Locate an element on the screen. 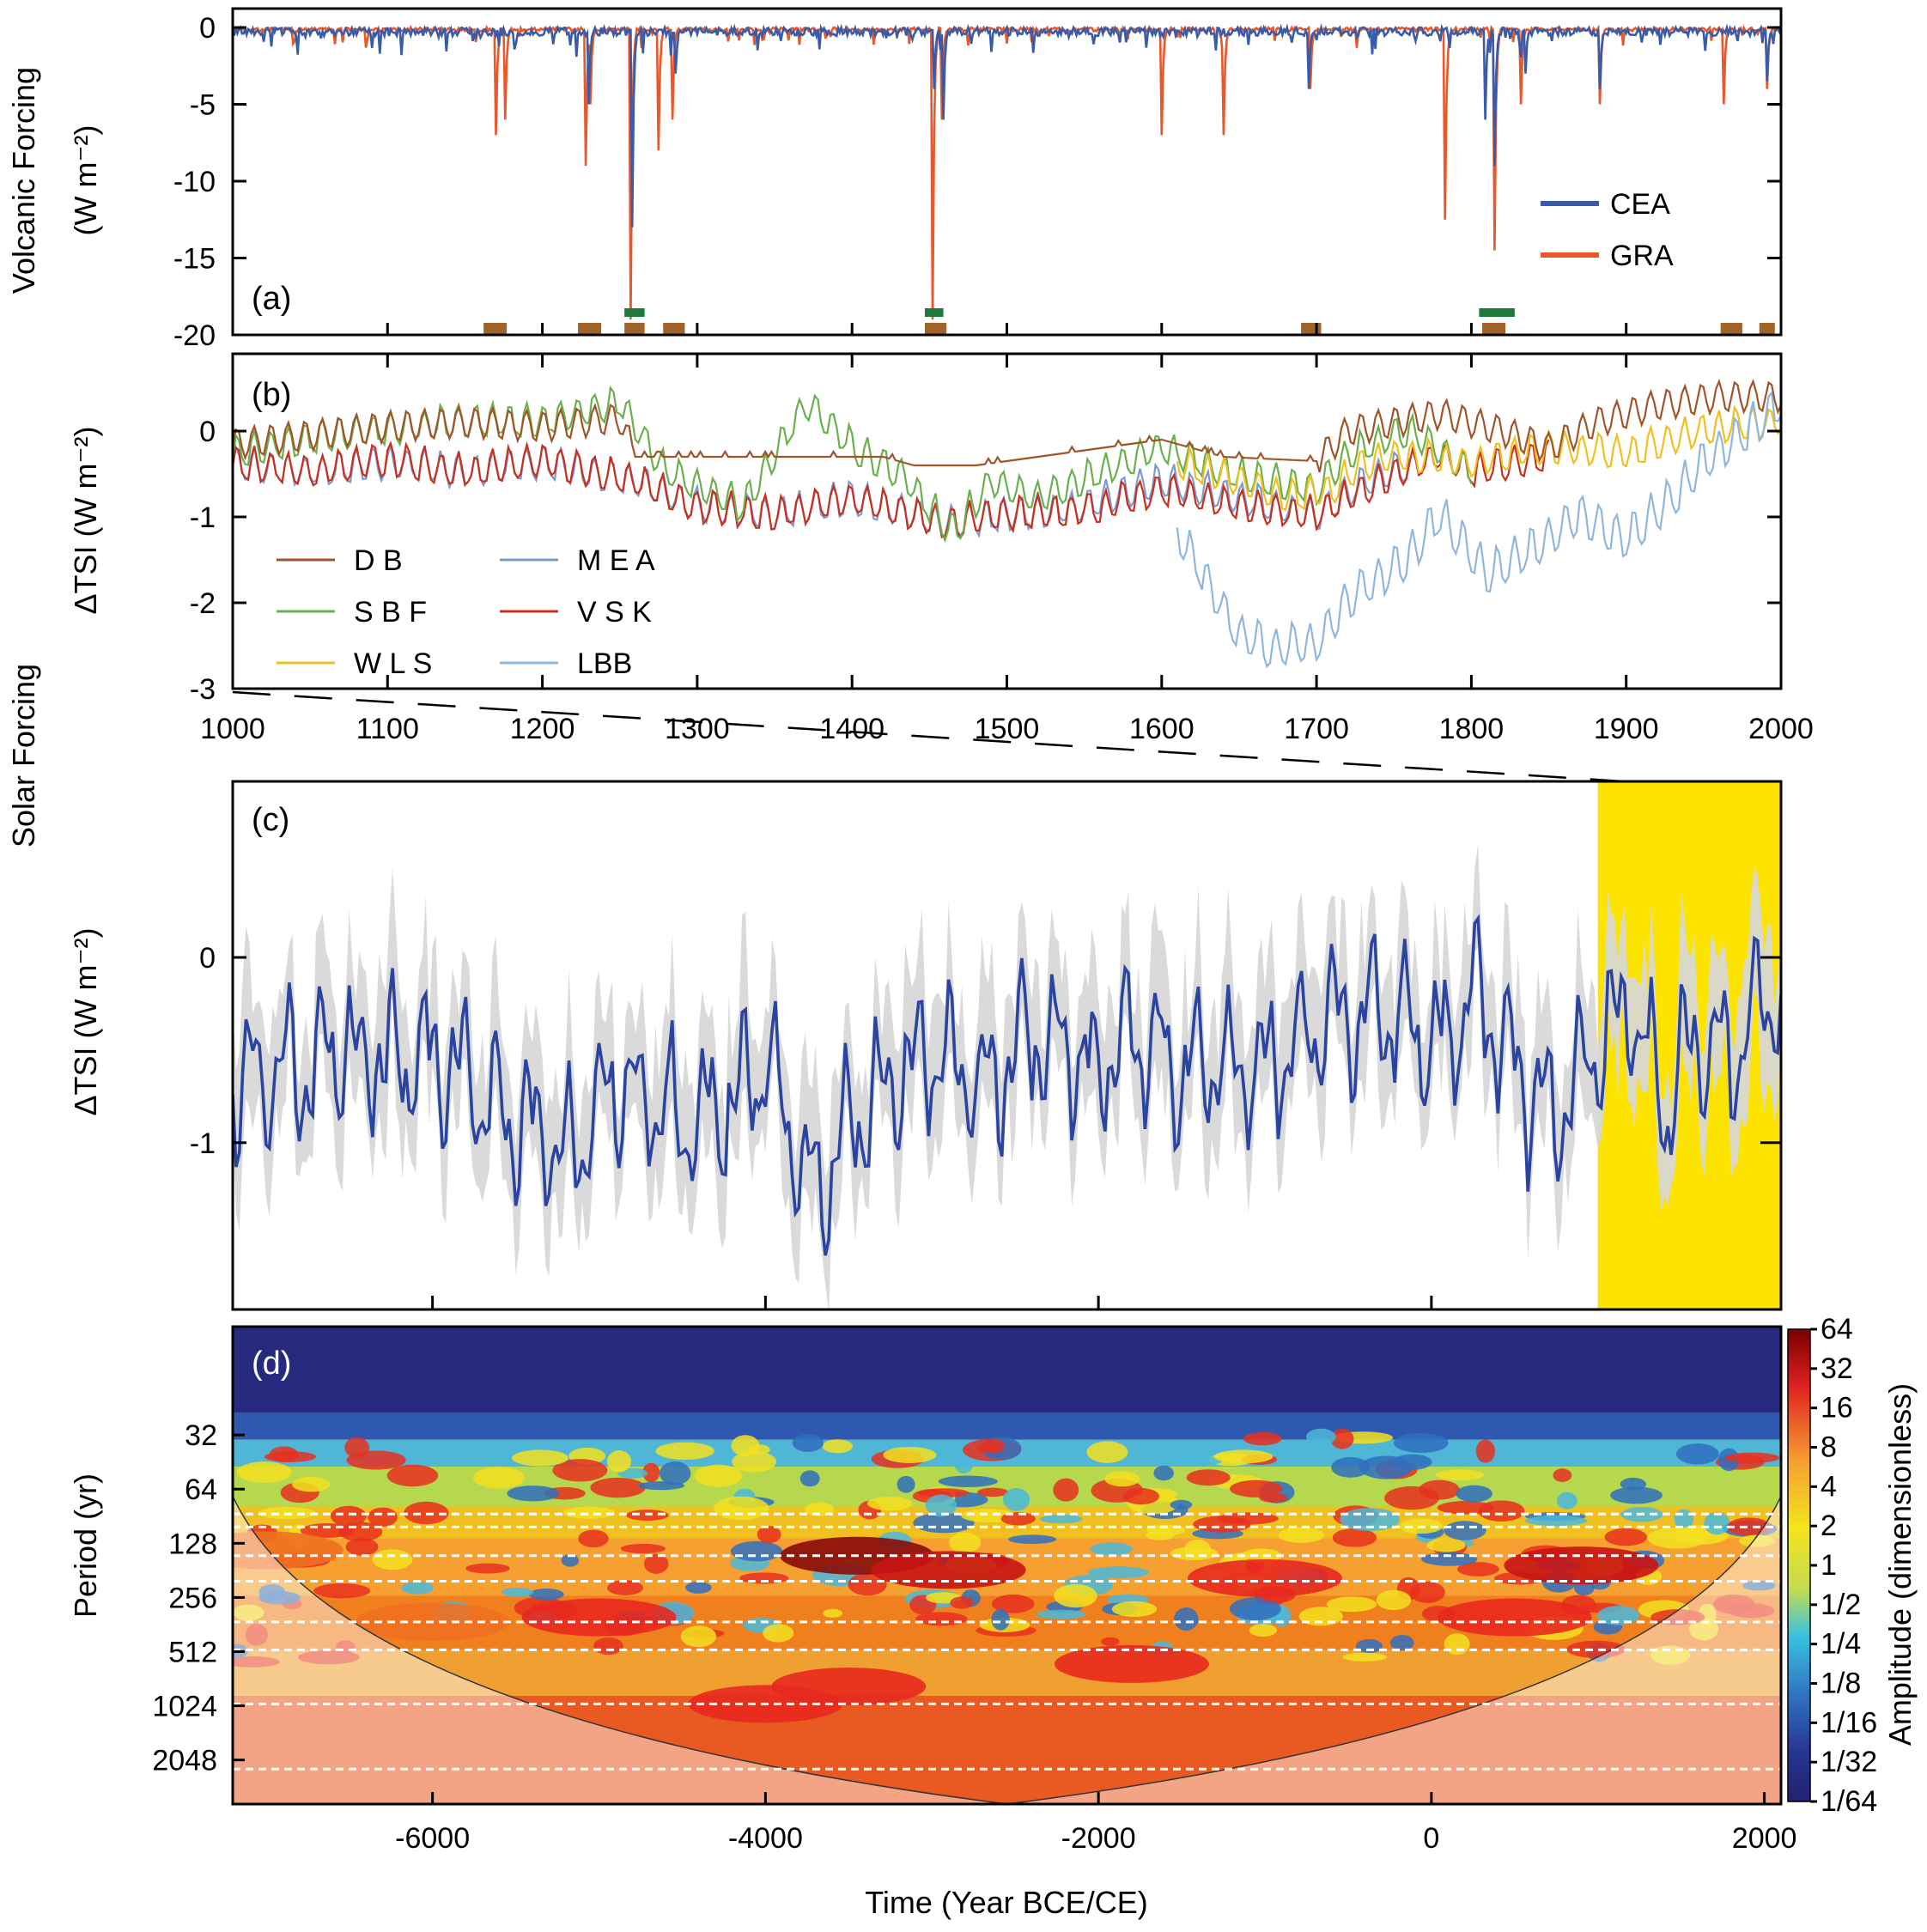  ytick-label: -2 is located at coordinates (203, 603).